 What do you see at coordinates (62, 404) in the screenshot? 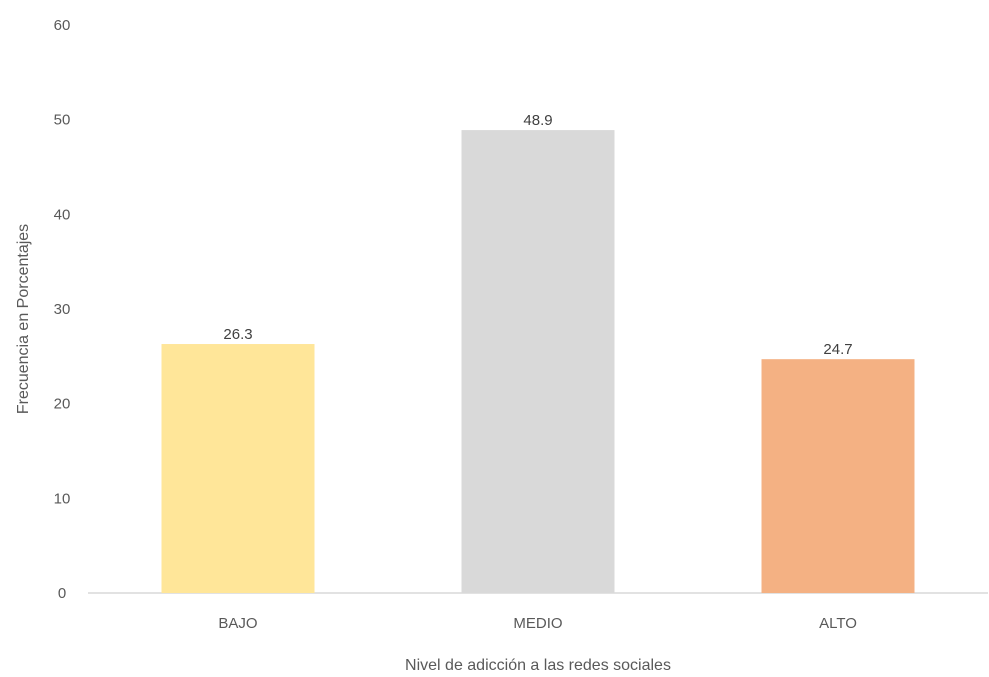
I see `y-tick-label: 20` at bounding box center [62, 404].